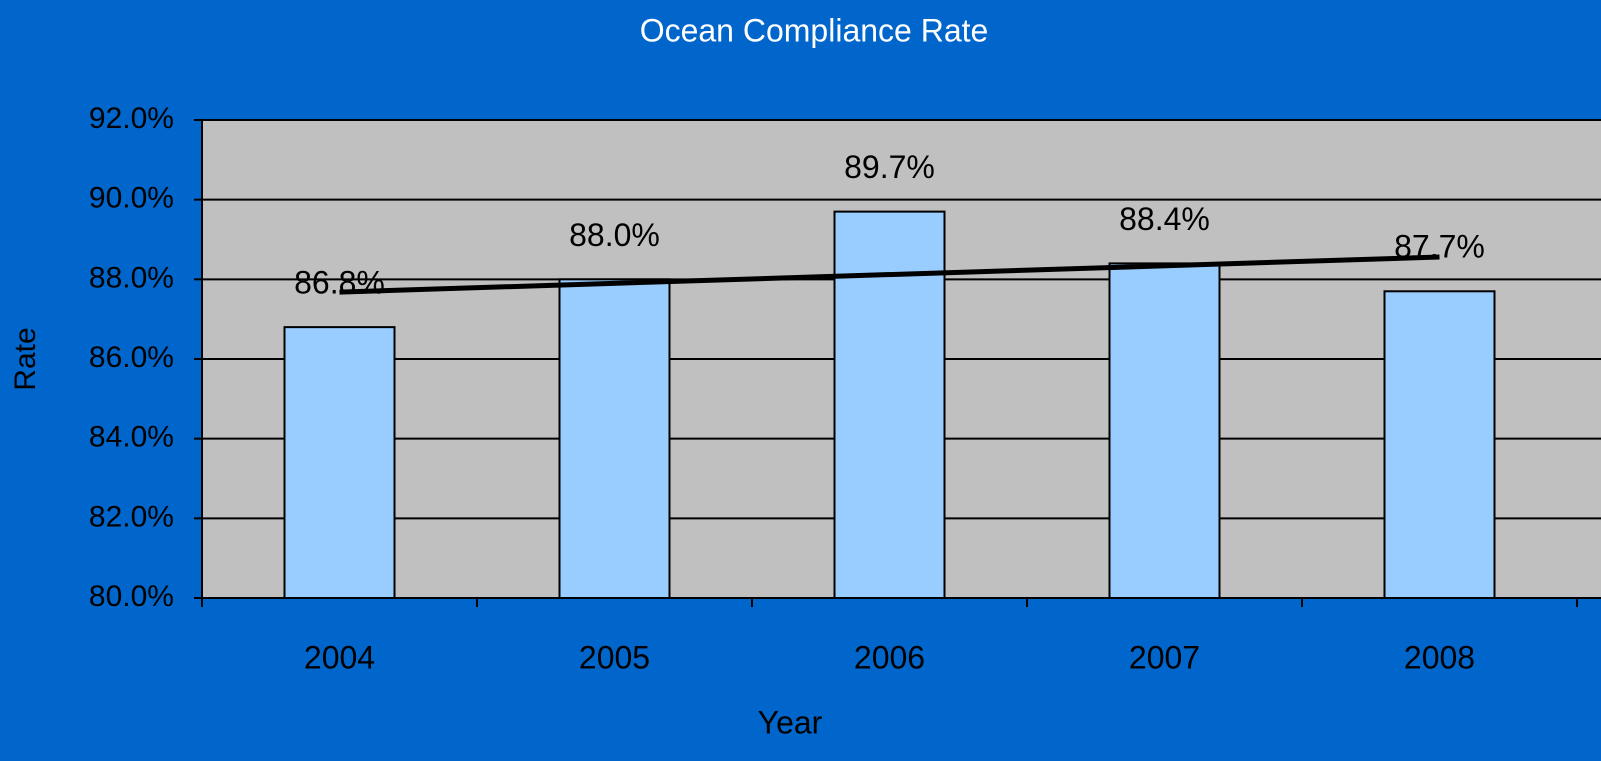 This screenshot has height=761, width=1601. Describe the element at coordinates (339, 283) in the screenshot. I see `data-label: 86.8%` at that location.